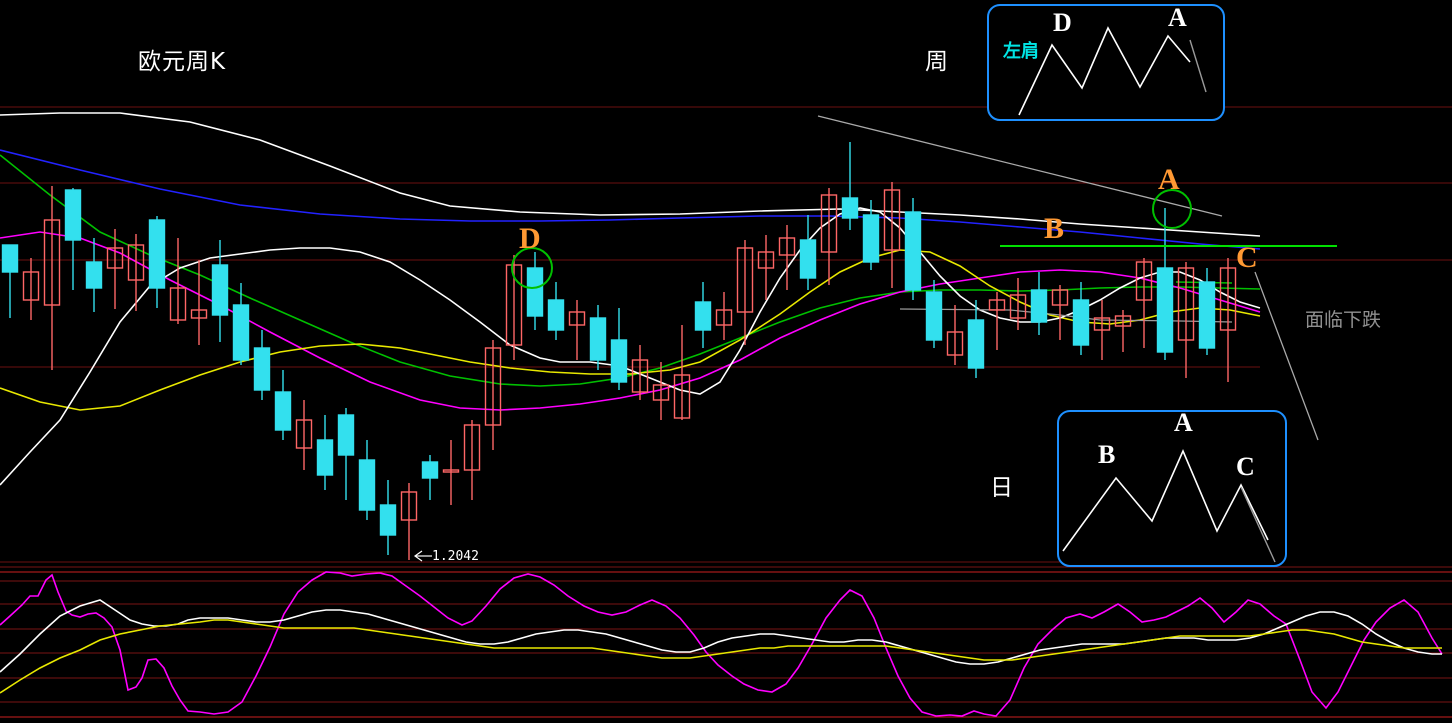  I want to click on kdj-j-line, so click(721, 656).